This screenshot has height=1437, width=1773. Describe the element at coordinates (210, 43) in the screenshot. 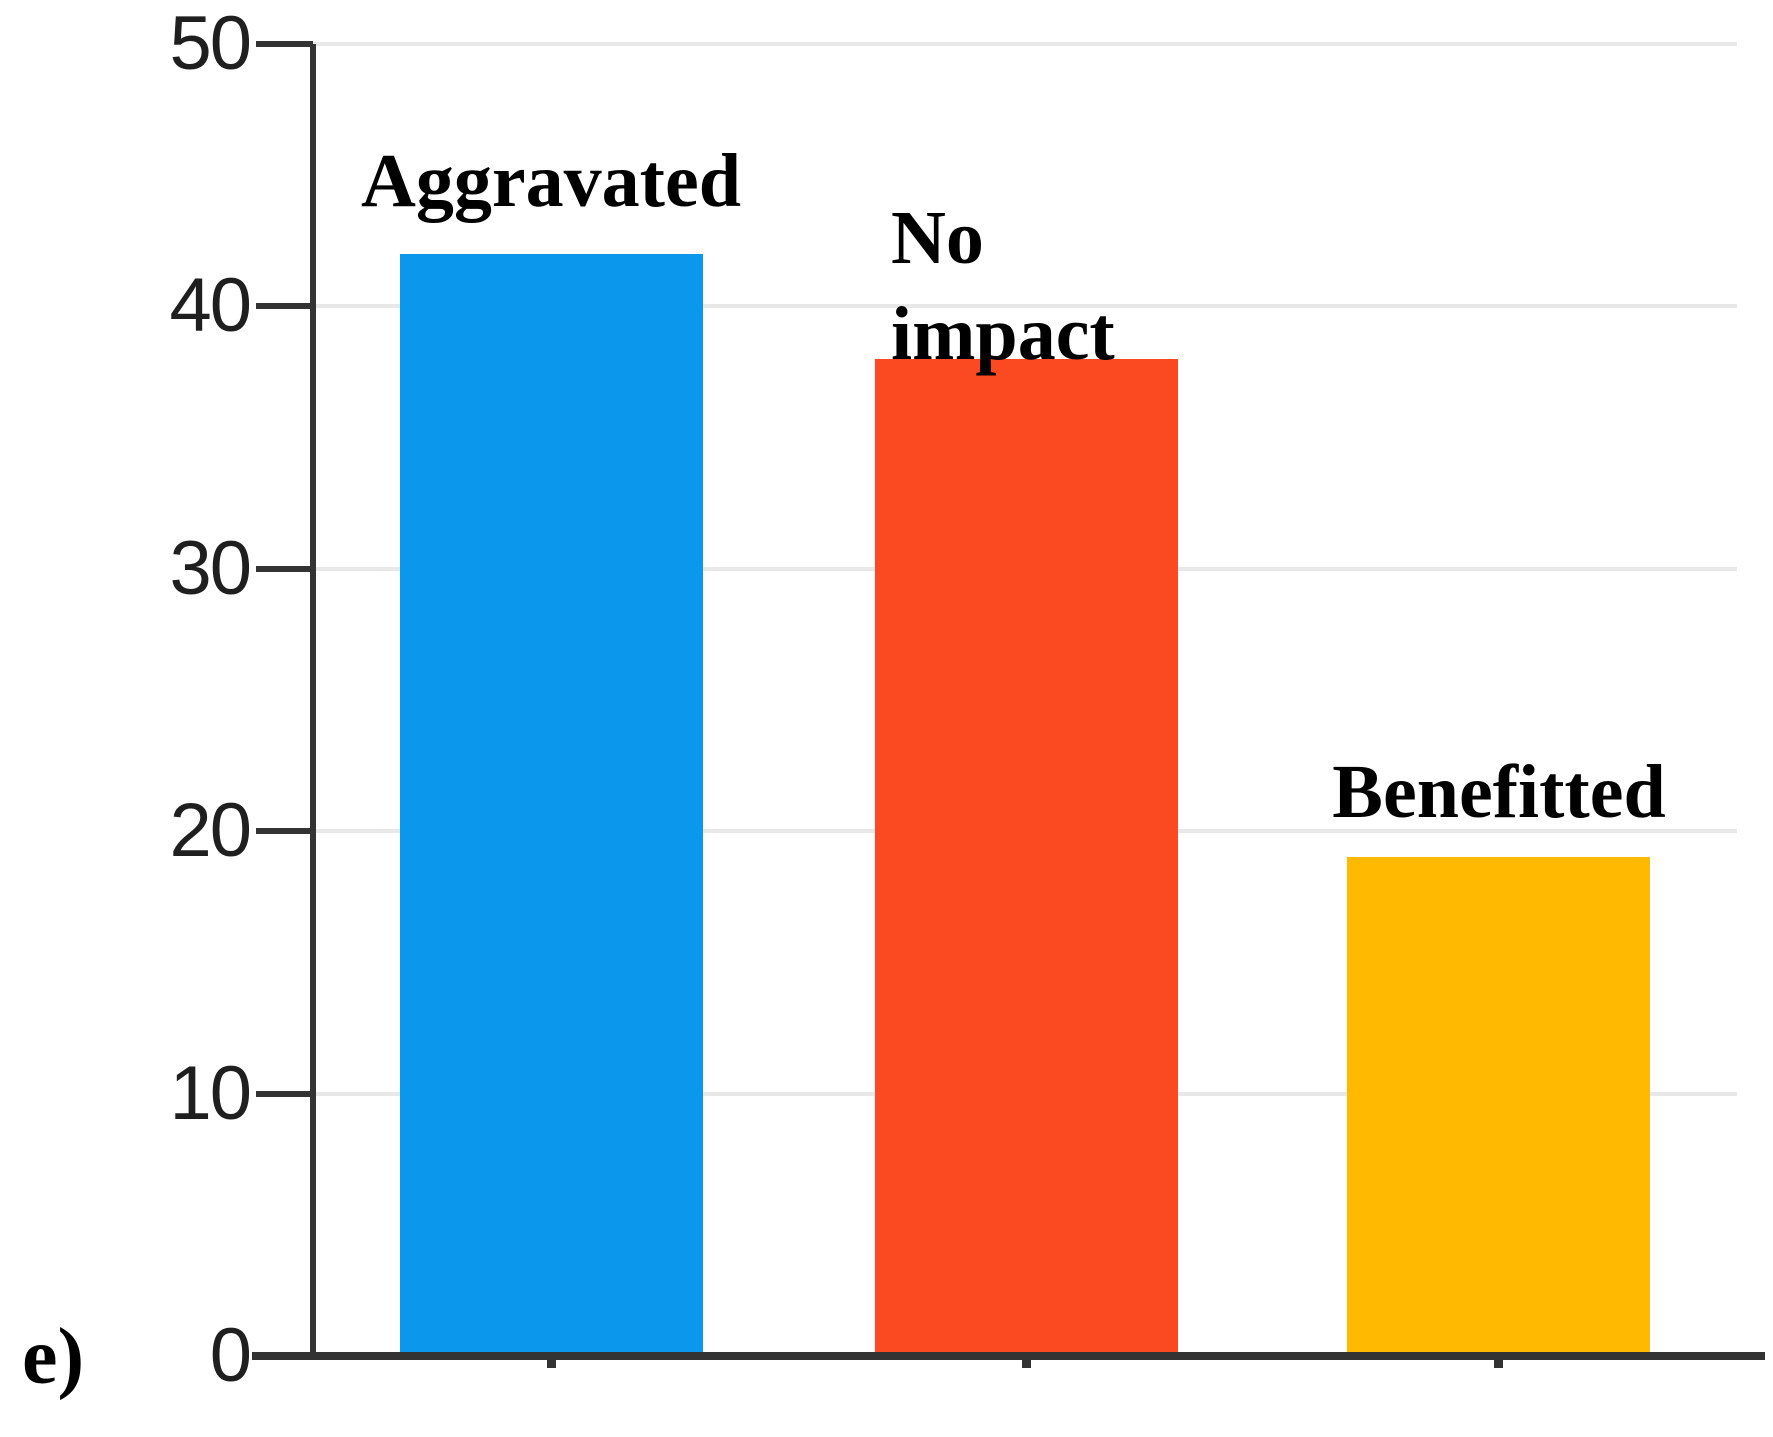

I see `y-tick-label: 50` at that location.